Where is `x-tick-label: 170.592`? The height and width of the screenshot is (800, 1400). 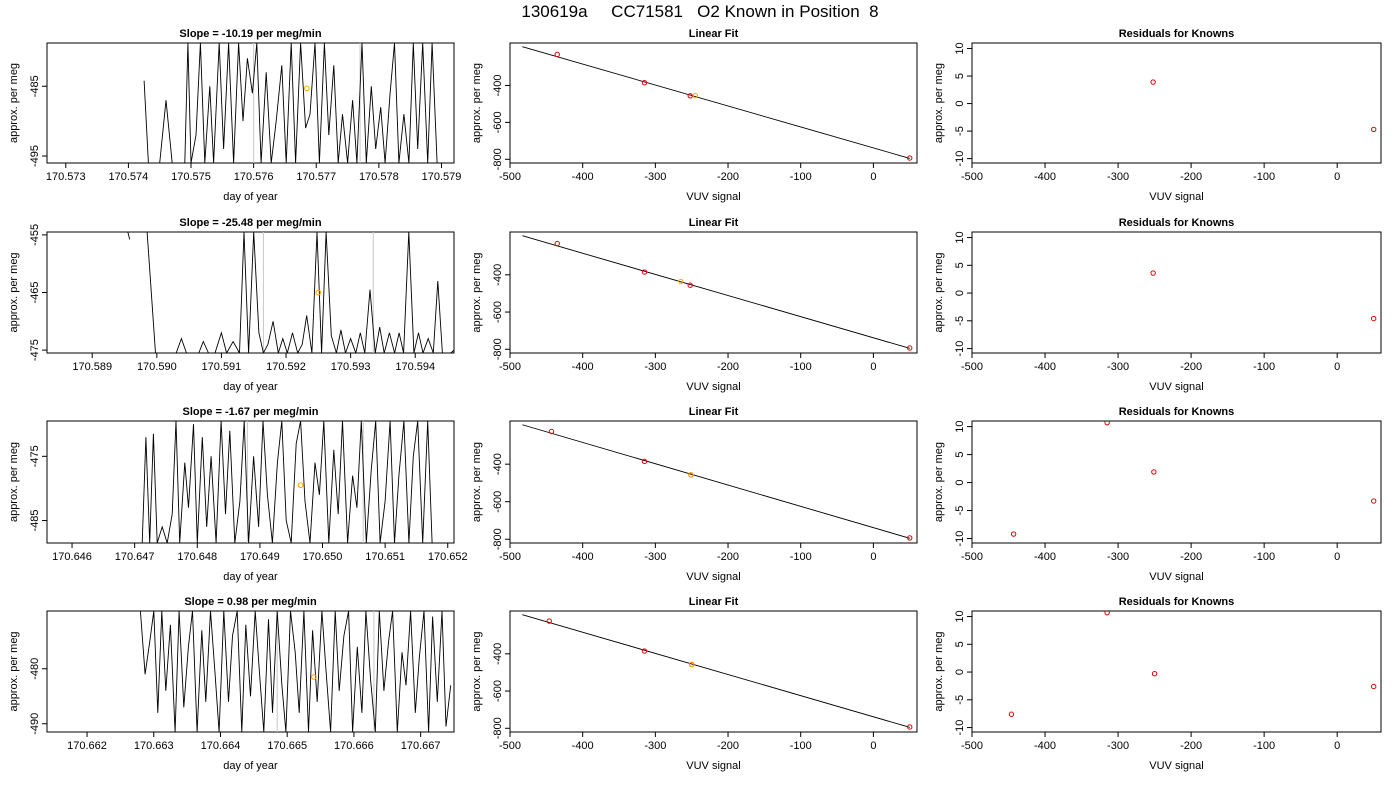
x-tick-label: 170.592 is located at coordinates (286, 367).